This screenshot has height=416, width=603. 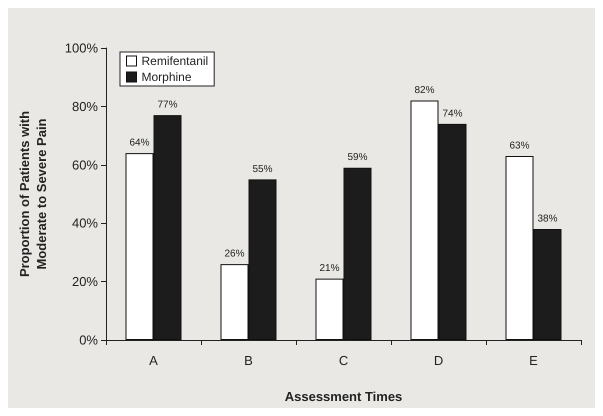 What do you see at coordinates (248, 360) in the screenshot?
I see `x-tick-label: B` at bounding box center [248, 360].